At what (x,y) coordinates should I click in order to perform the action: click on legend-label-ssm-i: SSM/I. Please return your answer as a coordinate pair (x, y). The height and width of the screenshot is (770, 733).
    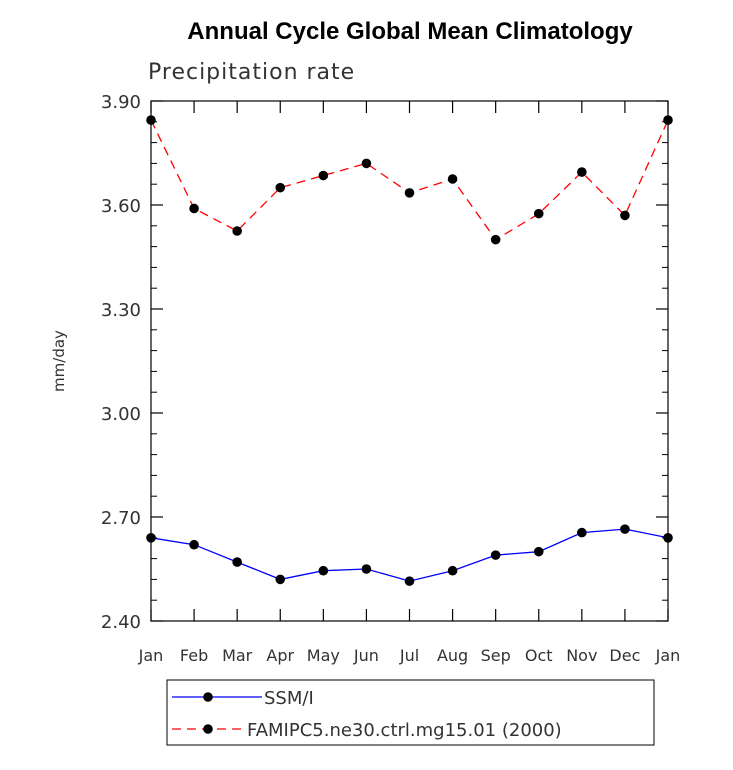
    Looking at the image, I should click on (289, 698).